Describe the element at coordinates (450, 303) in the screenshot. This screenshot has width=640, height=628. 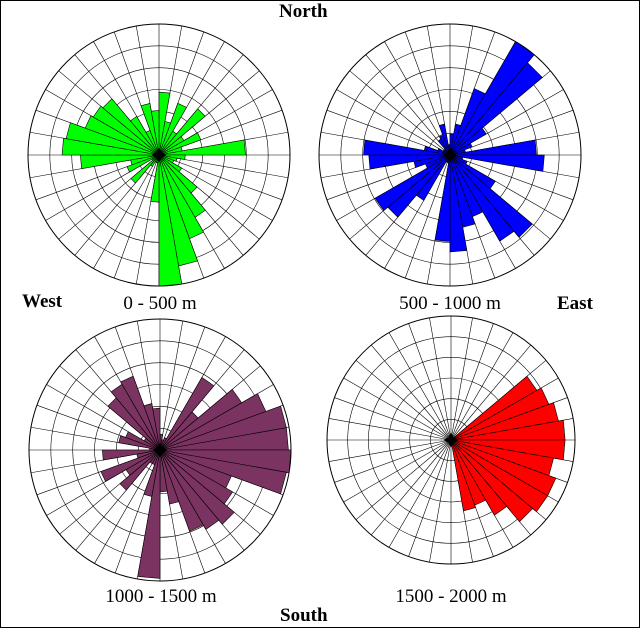
I see `caption-500-1000: 500 - 1000 m` at that location.